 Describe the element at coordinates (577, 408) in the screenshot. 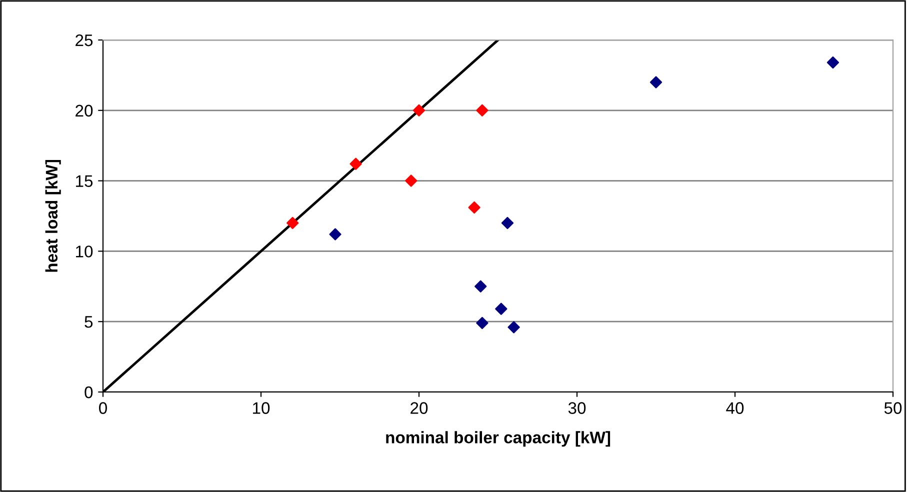

I see `x-tick-label: 30` at that location.